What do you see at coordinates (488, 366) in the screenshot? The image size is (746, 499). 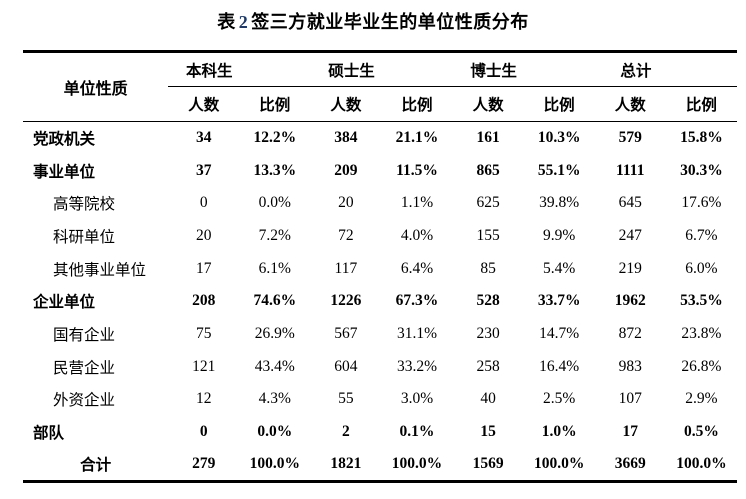 I see `cell-value: 258` at bounding box center [488, 366].